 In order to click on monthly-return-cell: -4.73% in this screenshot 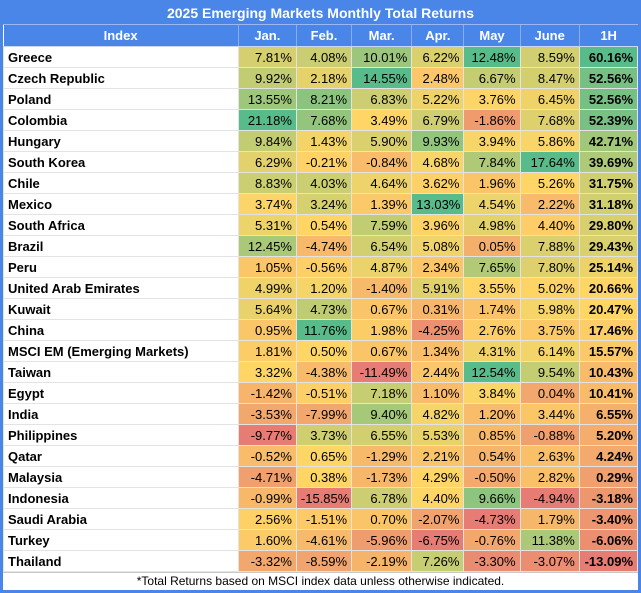, I will do `click(492, 519)`.